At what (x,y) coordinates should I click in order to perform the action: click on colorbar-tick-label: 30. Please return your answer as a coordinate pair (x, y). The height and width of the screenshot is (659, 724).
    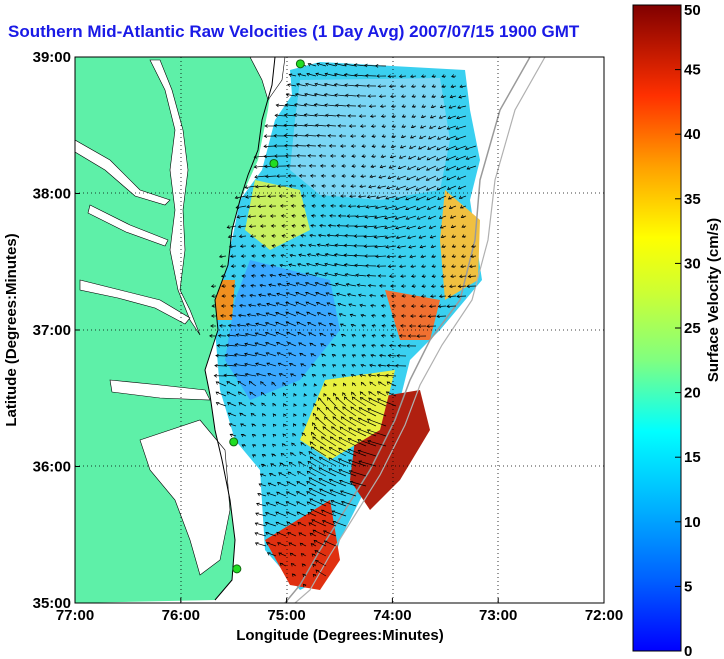
    Looking at the image, I should click on (692, 263).